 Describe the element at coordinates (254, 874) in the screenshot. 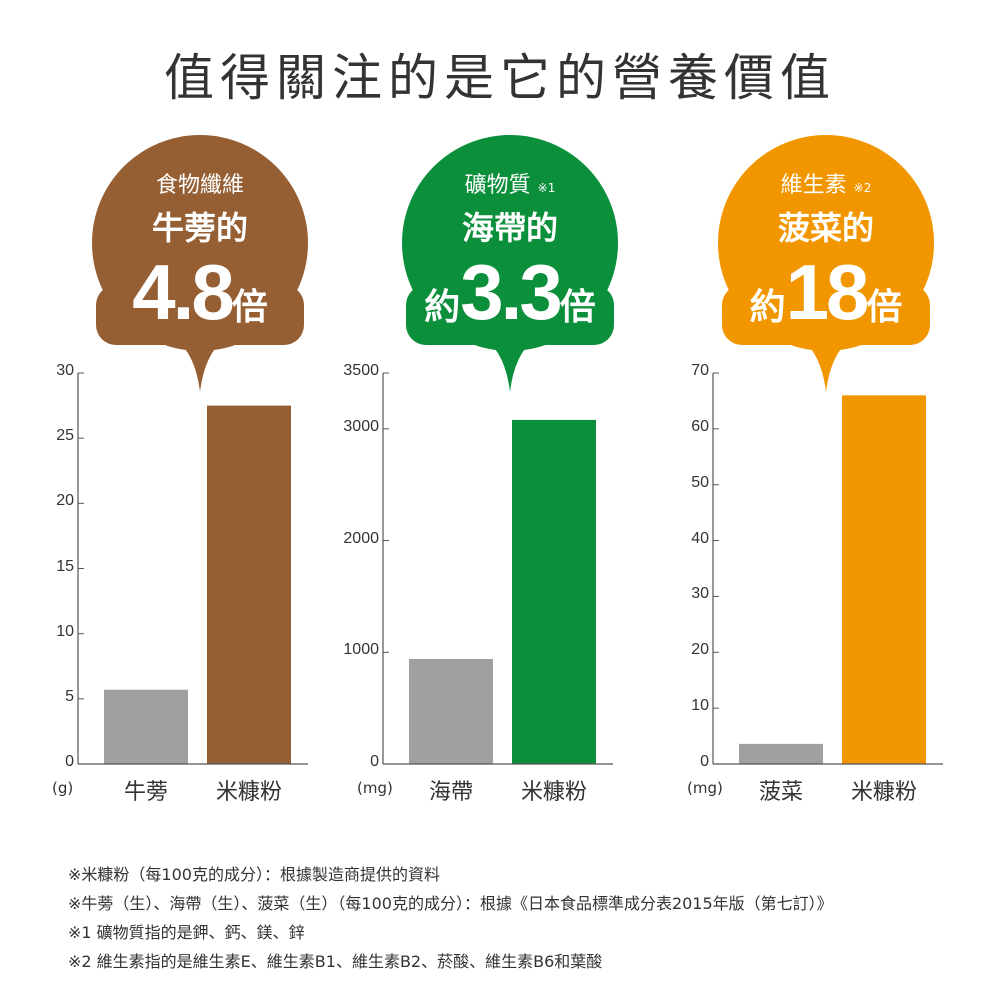

I see `footnote: ※米糠粉（每100克的成分）：根據製造商提供的資料` at that location.